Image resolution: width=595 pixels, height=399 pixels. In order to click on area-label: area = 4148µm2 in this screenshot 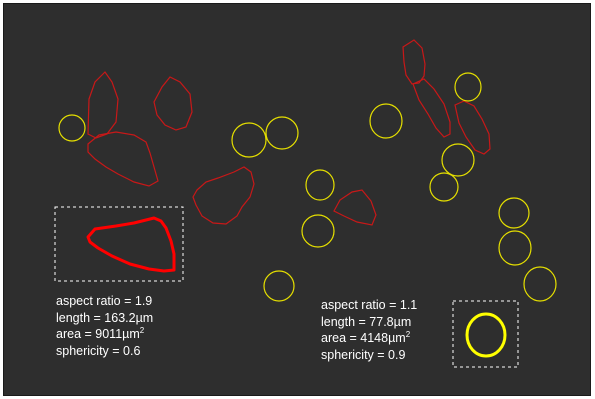, I will do `click(369, 338)`.